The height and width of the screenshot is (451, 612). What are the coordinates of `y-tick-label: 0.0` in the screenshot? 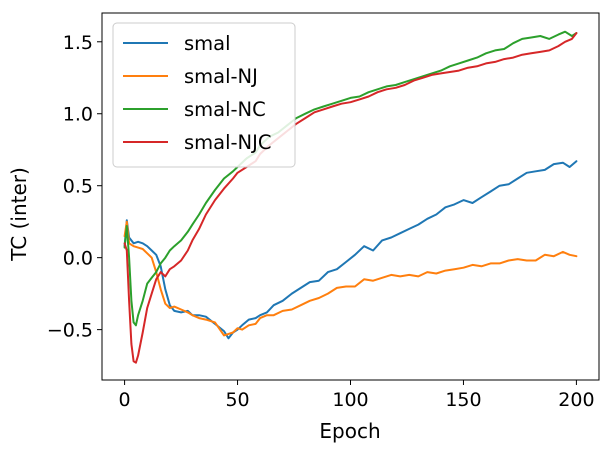 It's located at (78, 259).